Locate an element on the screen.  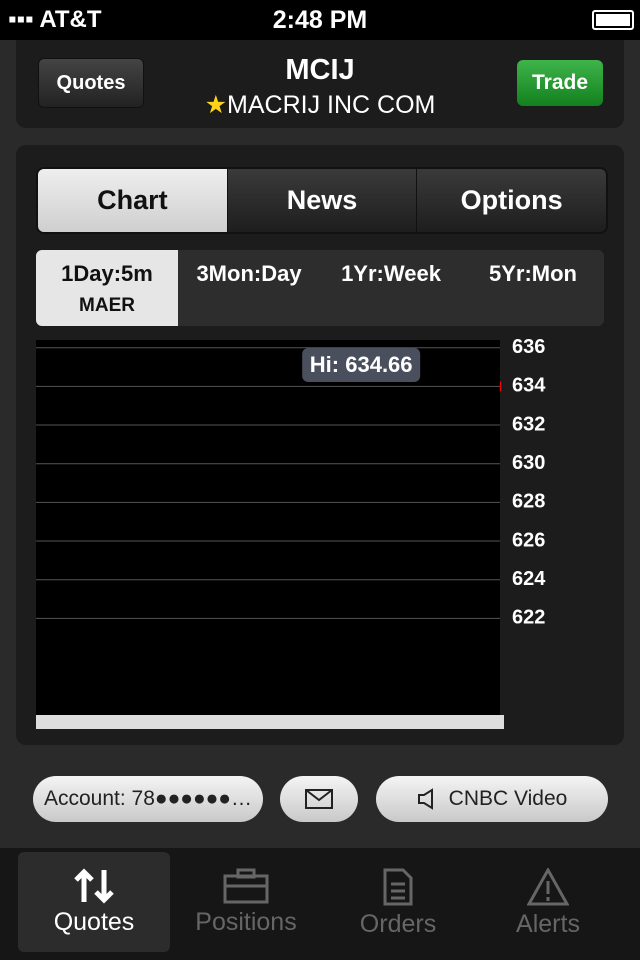
segment: Options is located at coordinates (511, 200).